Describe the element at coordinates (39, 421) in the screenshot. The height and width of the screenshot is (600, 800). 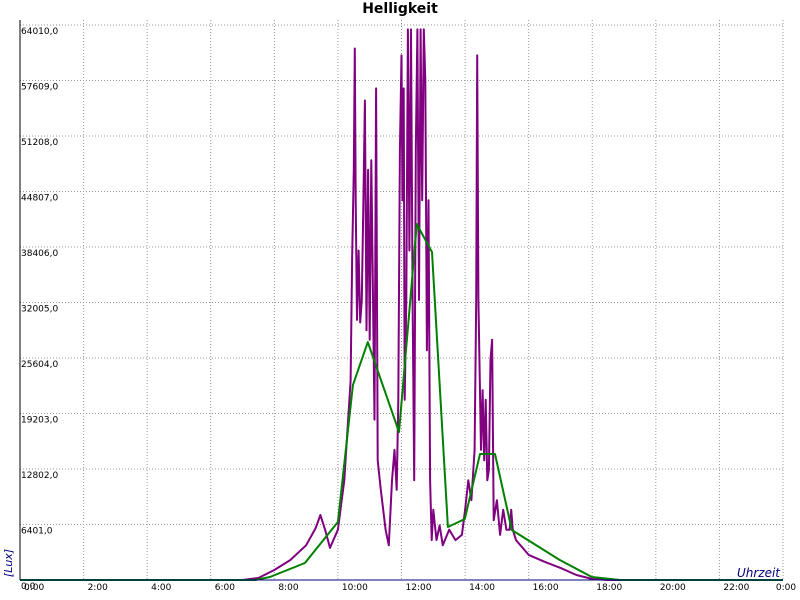
I see `y-tick-label: 19203,0` at that location.